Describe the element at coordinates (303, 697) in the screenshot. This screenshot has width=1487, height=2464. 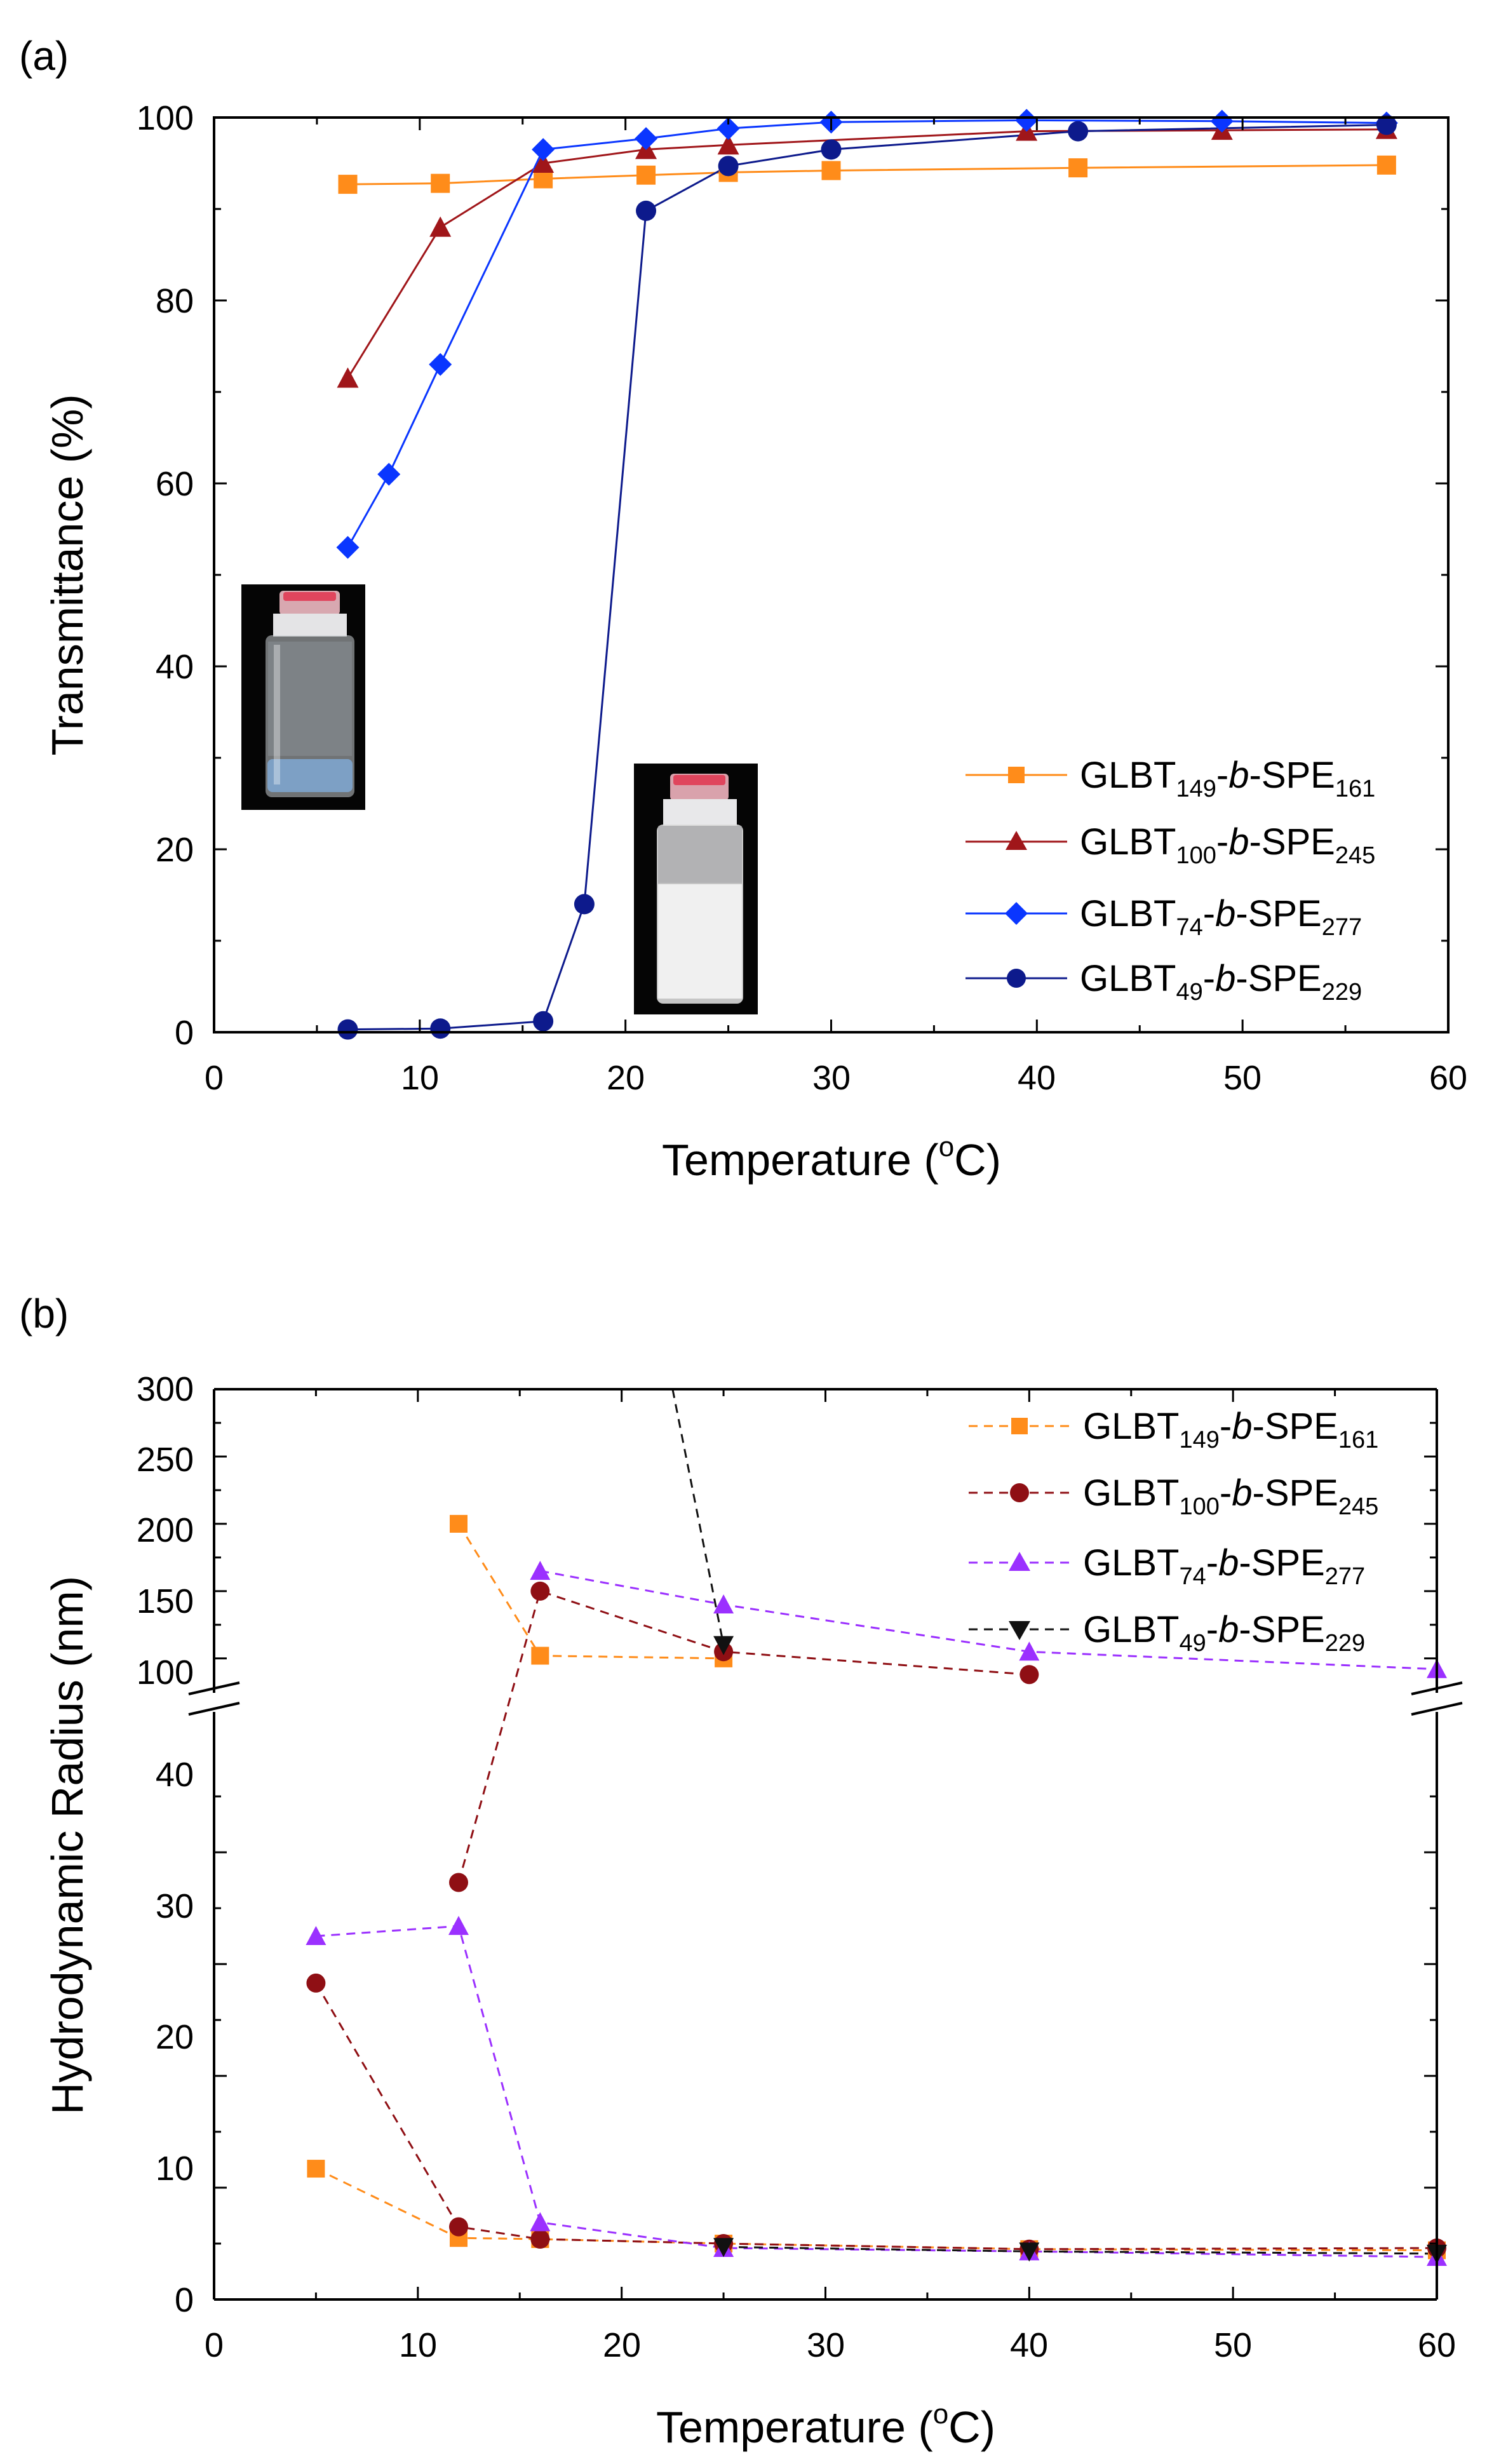
I see `vial-clear-photo` at that location.